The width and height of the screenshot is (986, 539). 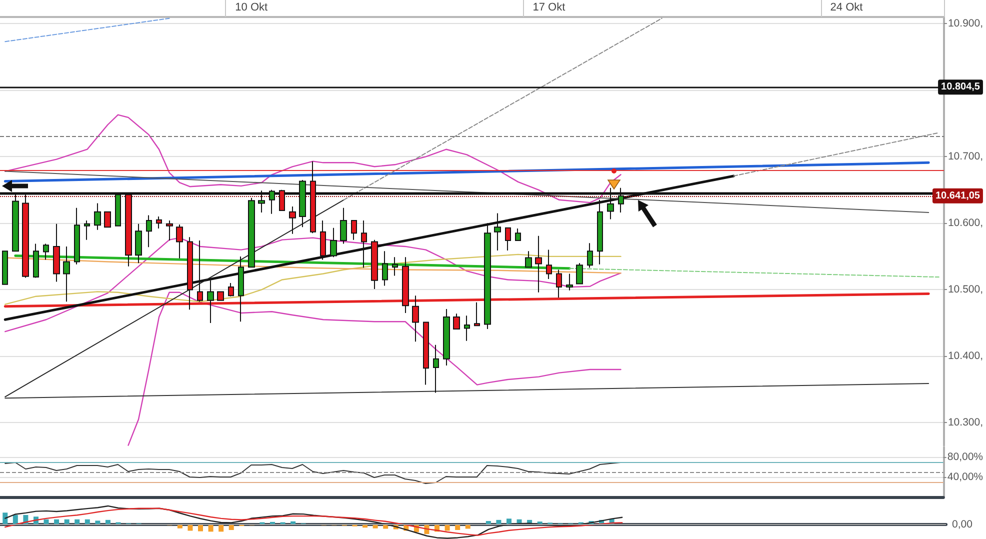 I want to click on ref-line-label: 10.804,5, so click(x=960, y=87).